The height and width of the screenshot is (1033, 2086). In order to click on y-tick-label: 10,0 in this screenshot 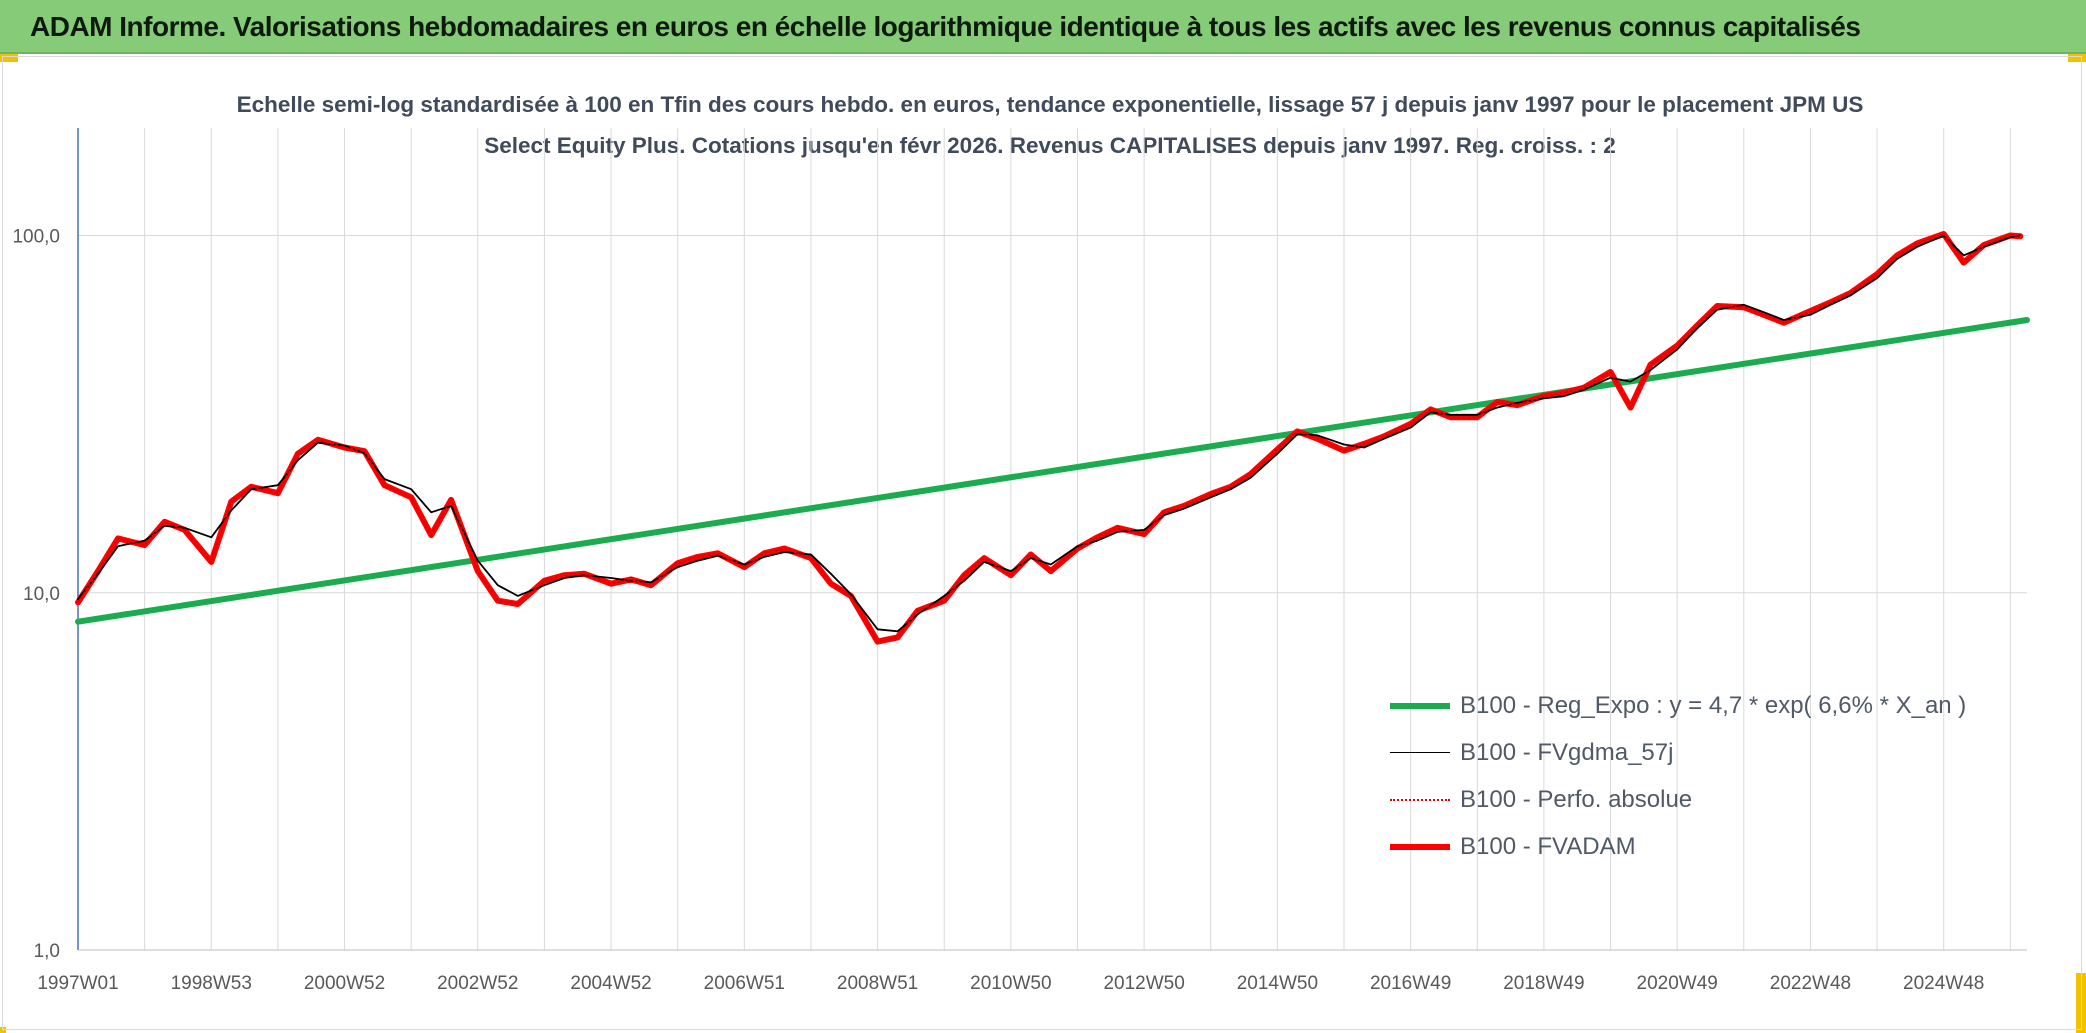, I will do `click(41, 594)`.